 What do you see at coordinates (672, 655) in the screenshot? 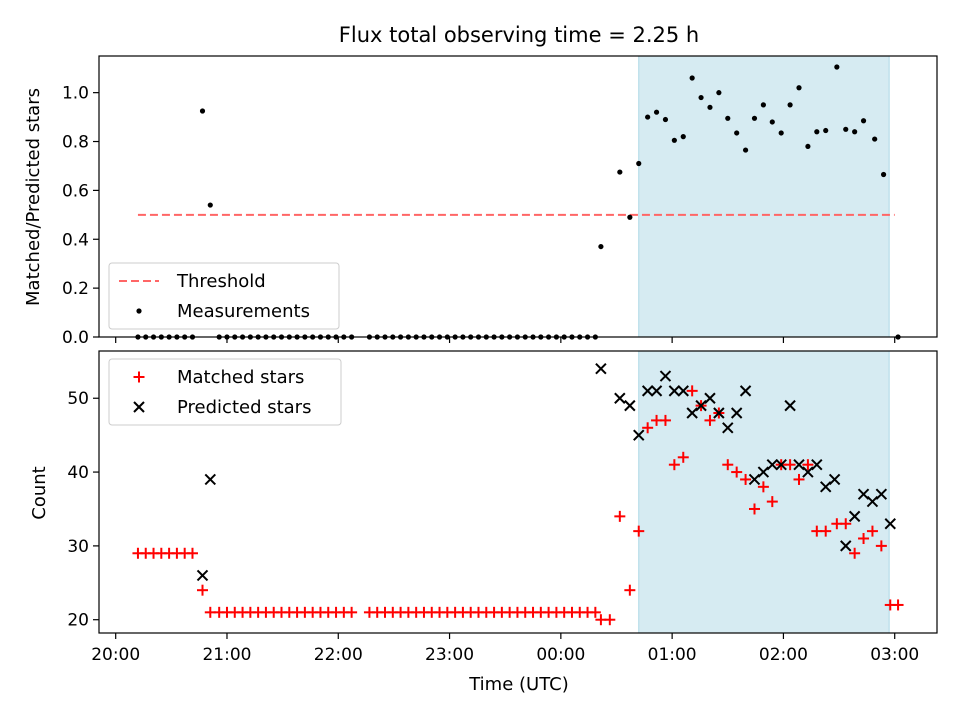
I see `x-tick-label: 01:00` at bounding box center [672, 655].